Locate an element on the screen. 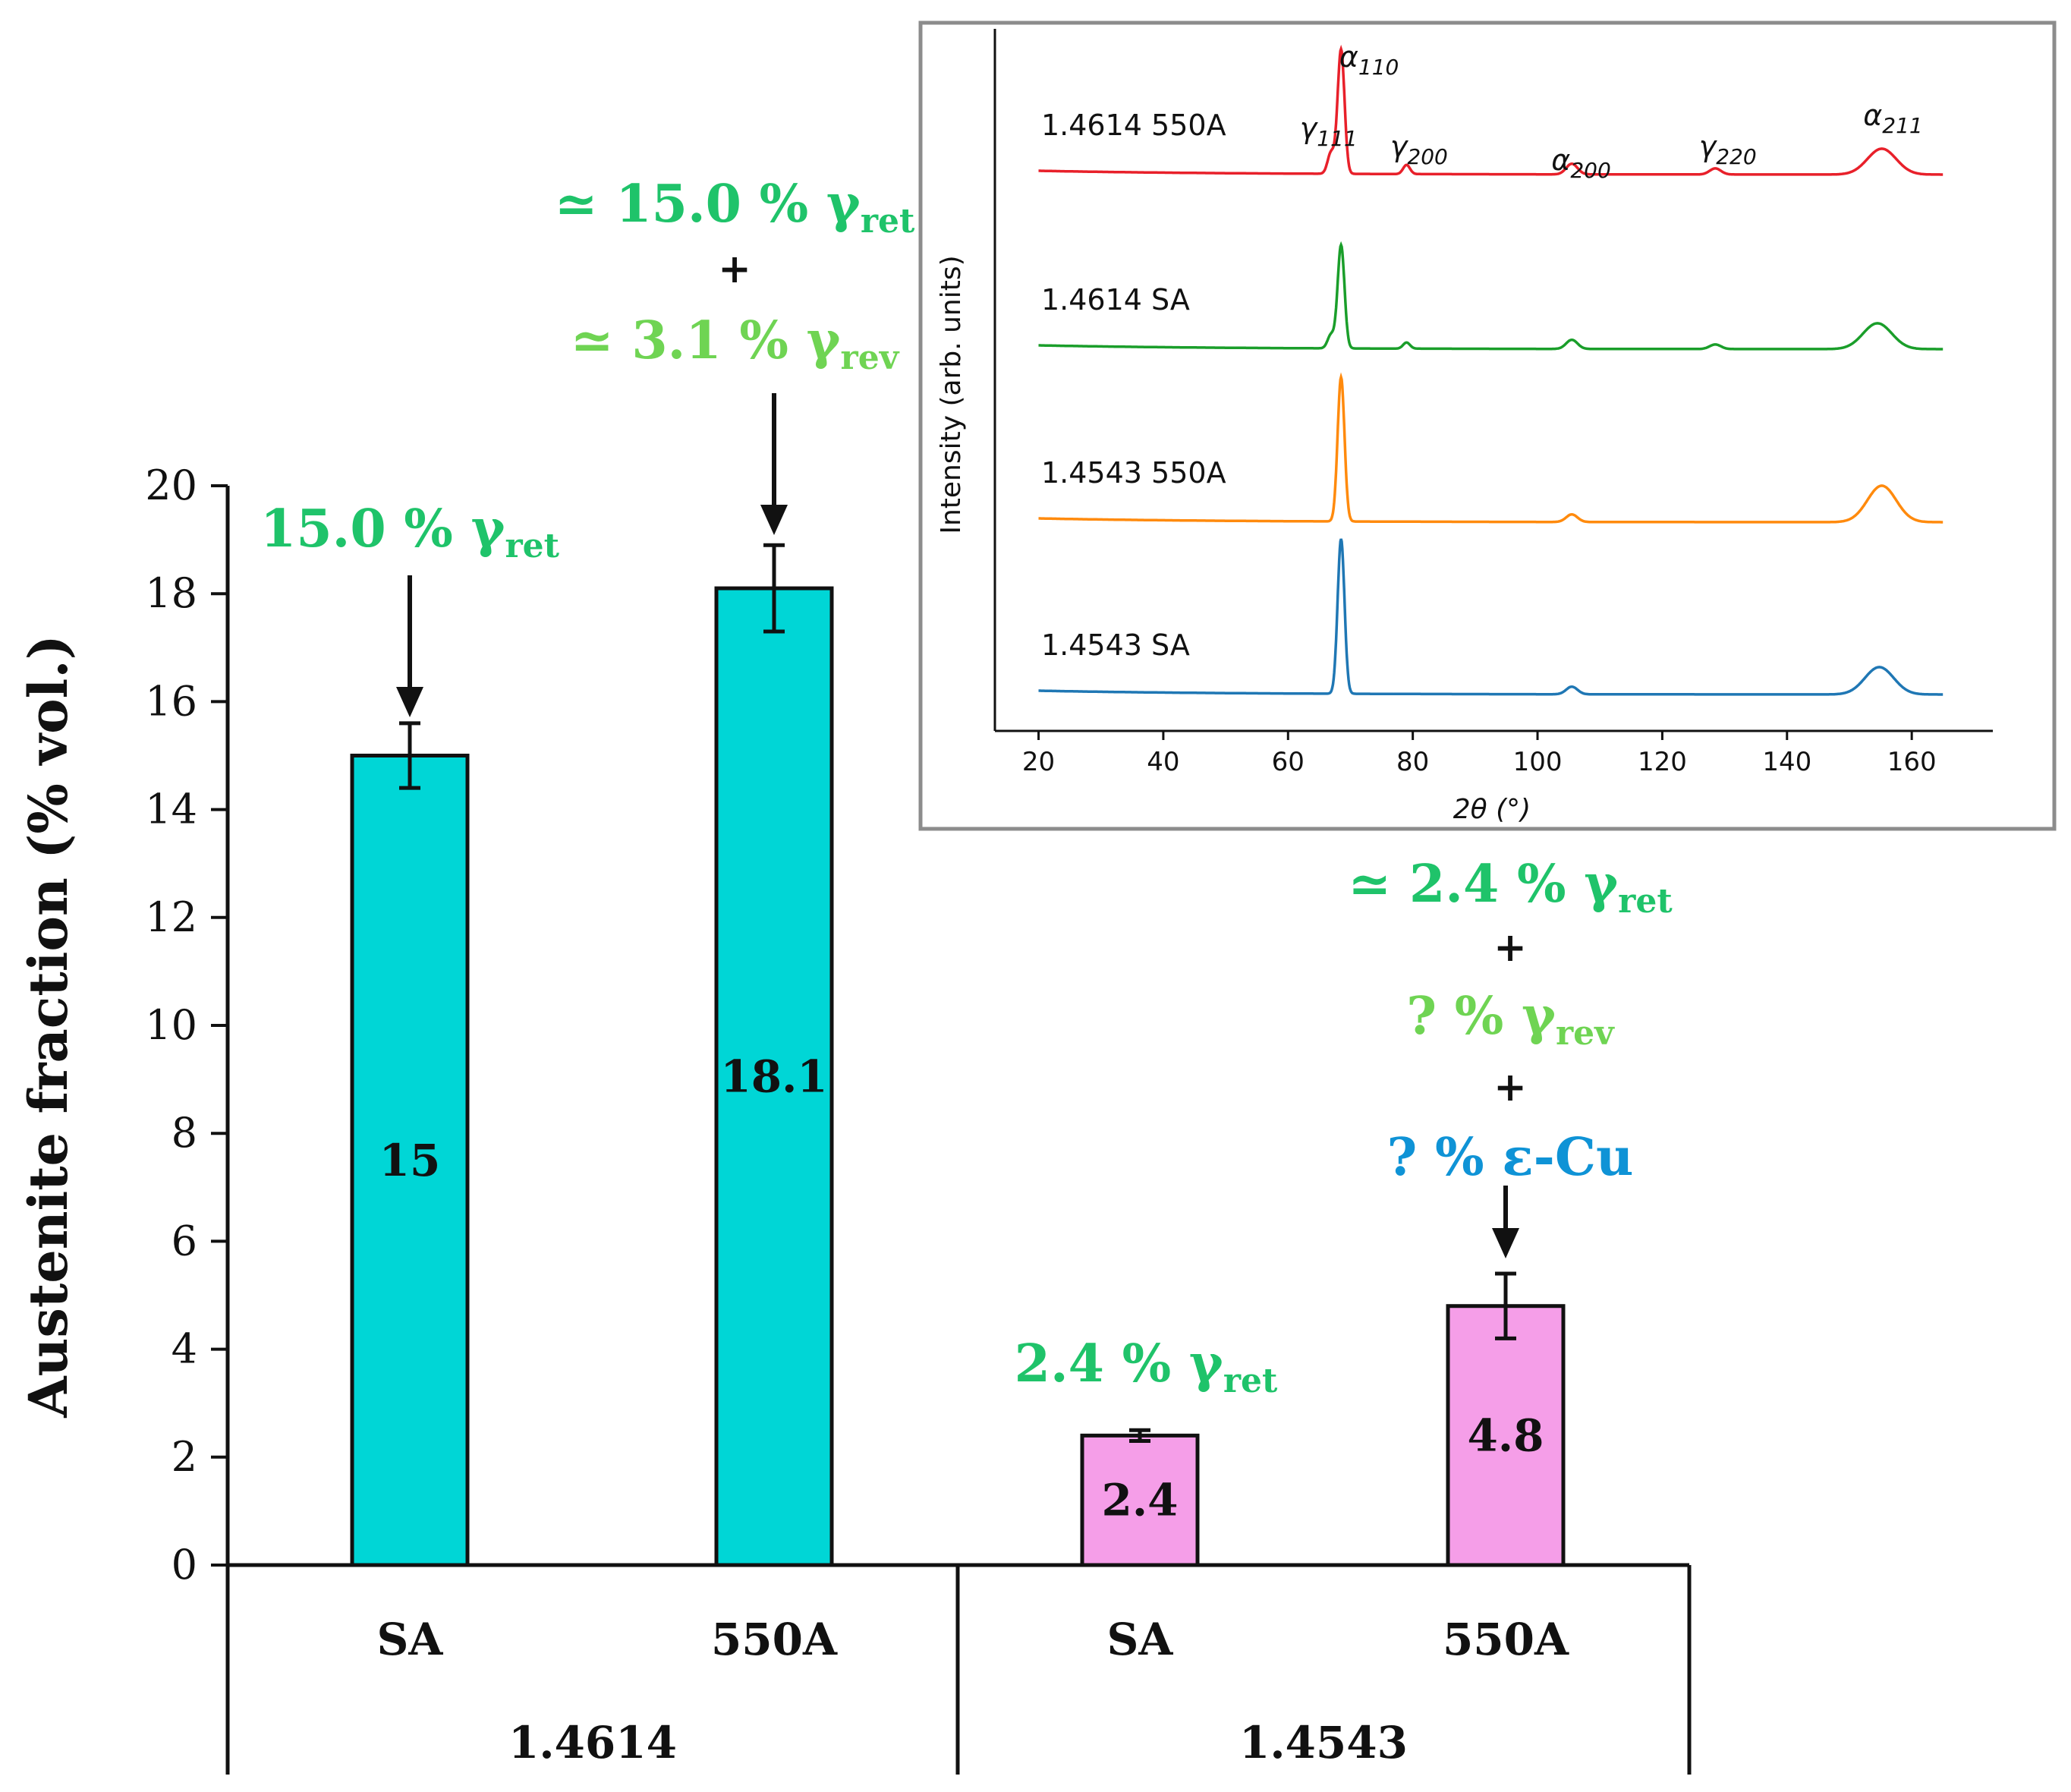 This screenshot has height=1792, width=2071. y-ticks: 0 2 4 6 8 10 12 14 16 18 20 is located at coordinates (186, 1025).